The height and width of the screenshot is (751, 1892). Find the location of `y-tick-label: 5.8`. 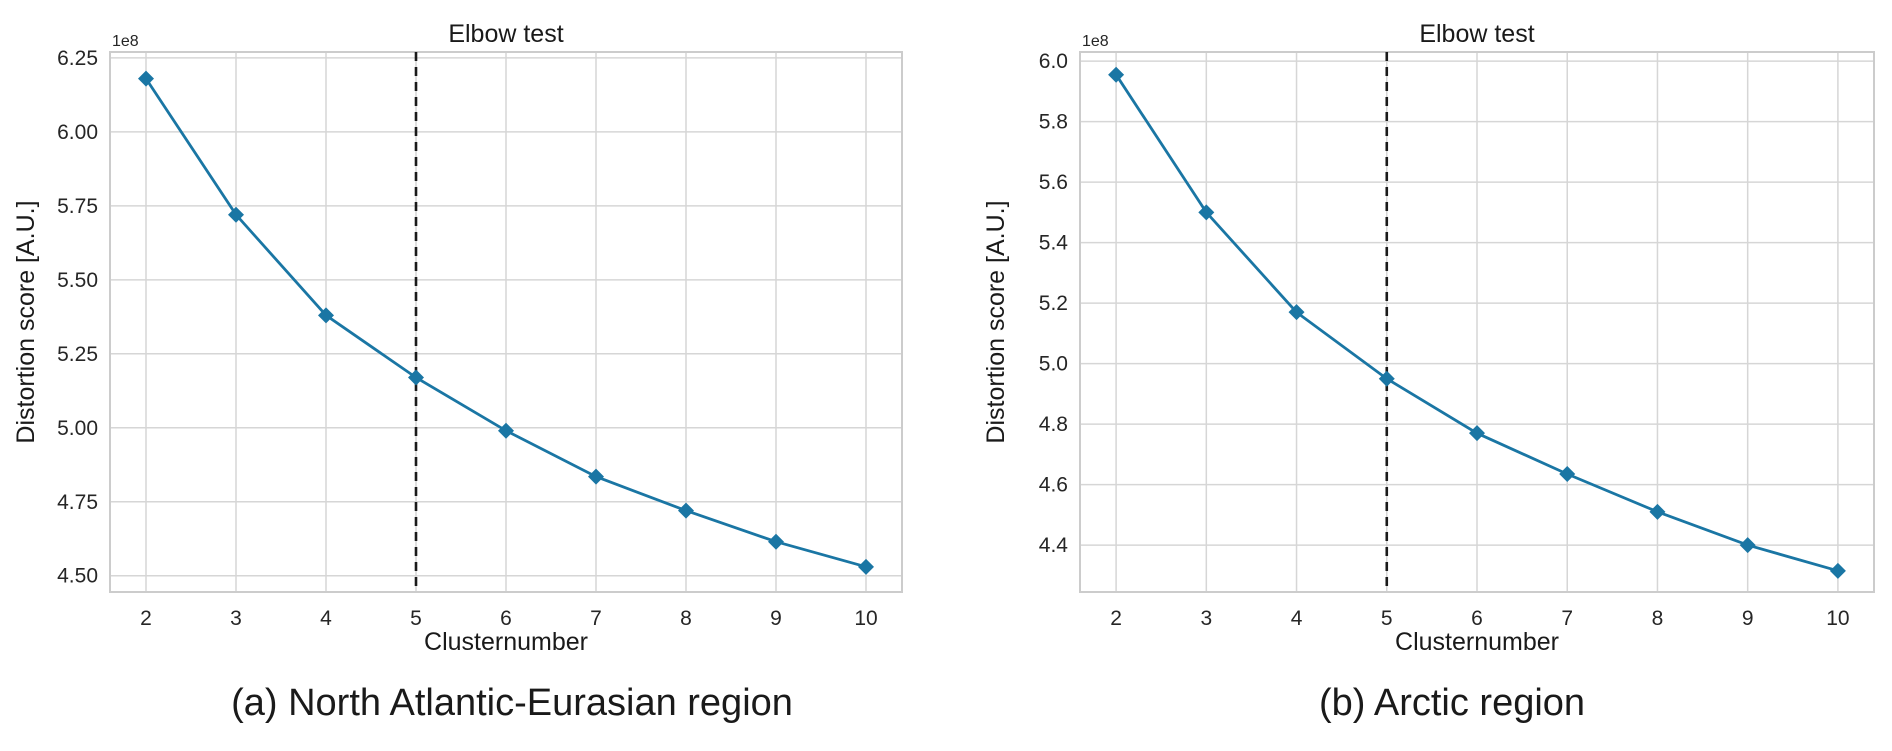

y-tick-label: 5.8 is located at coordinates (1053, 122).